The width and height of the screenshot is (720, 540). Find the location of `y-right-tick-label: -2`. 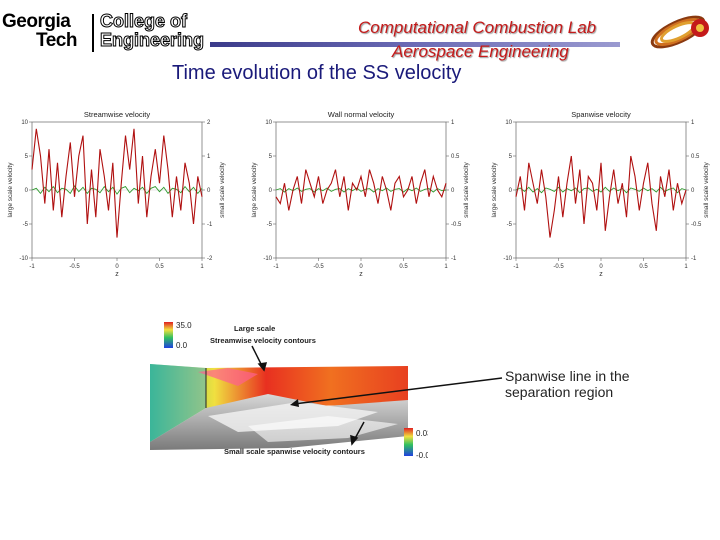

y-right-tick-label: -2 is located at coordinates (210, 259).